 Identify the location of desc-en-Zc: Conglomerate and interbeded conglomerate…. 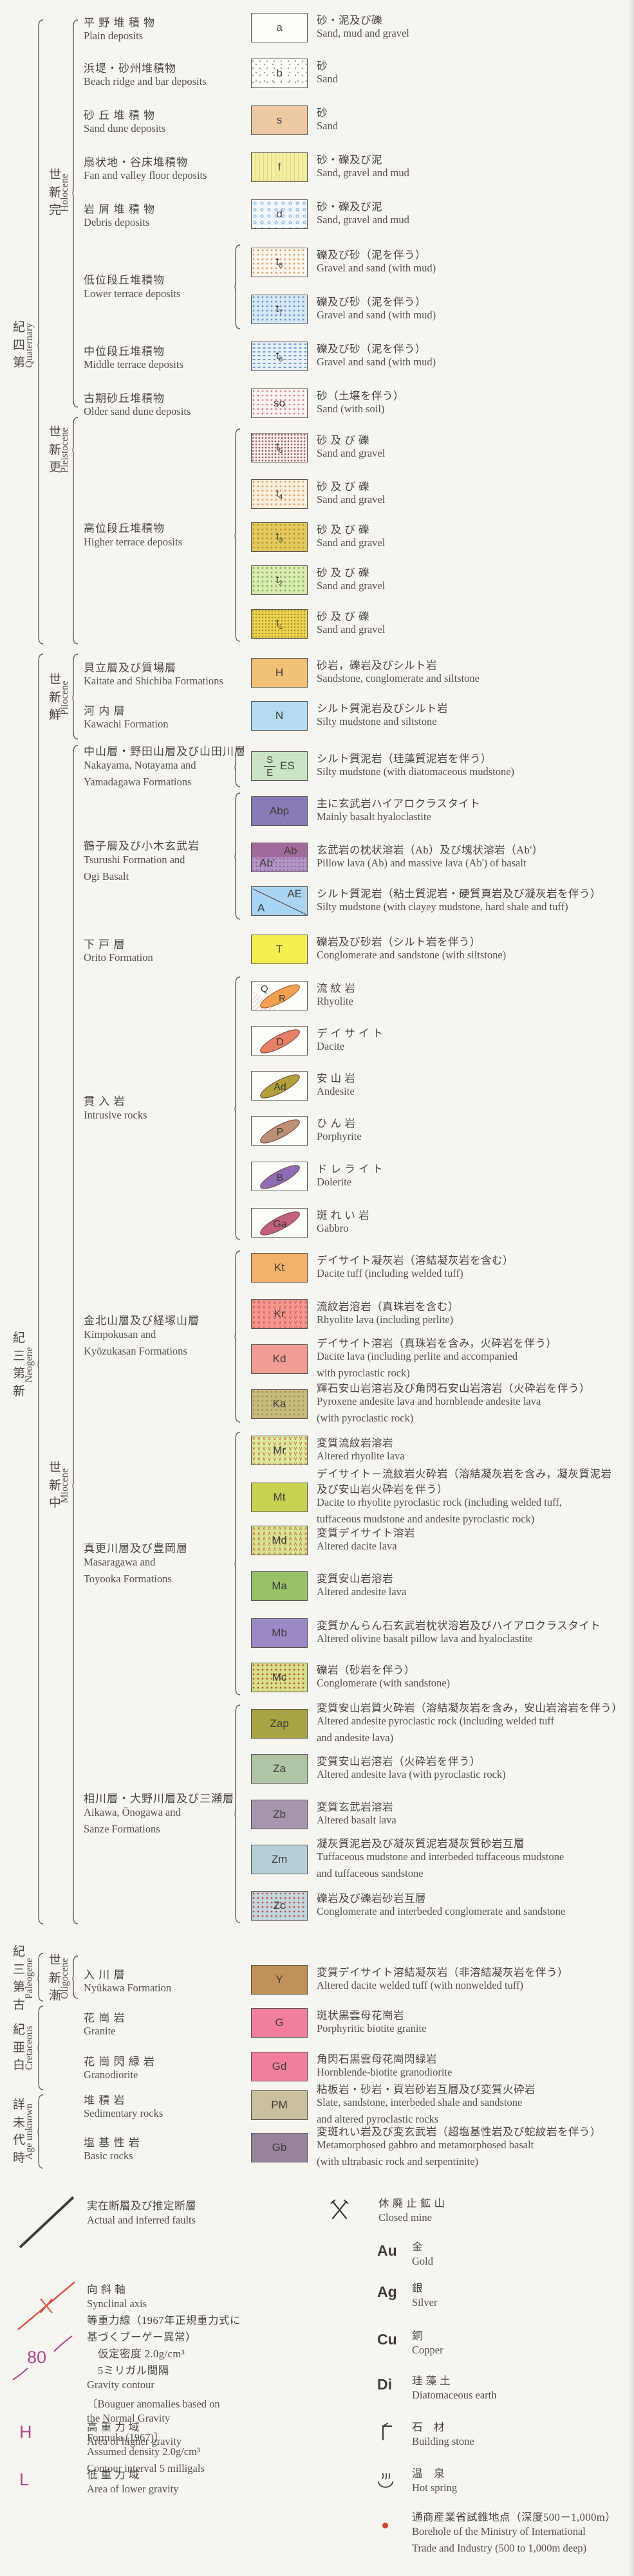
(441, 1911).